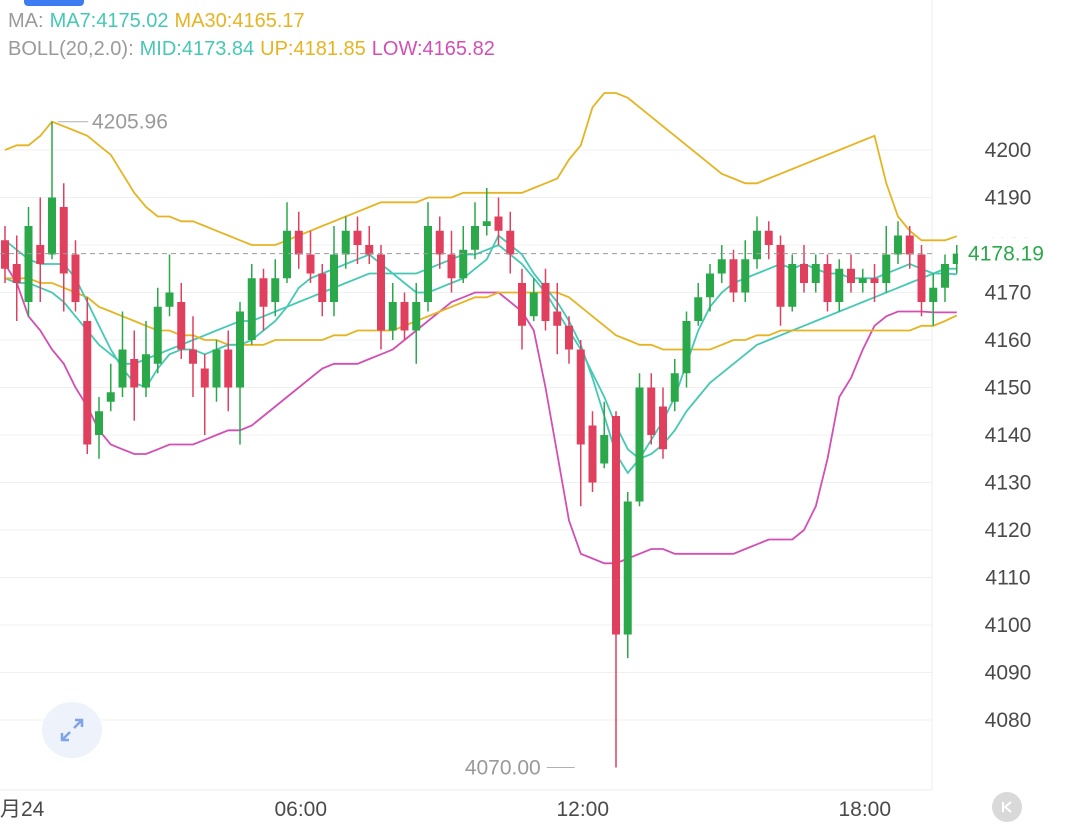 The height and width of the screenshot is (826, 1080). What do you see at coordinates (1008, 388) in the screenshot?
I see `price-tick-label: 4150` at bounding box center [1008, 388].